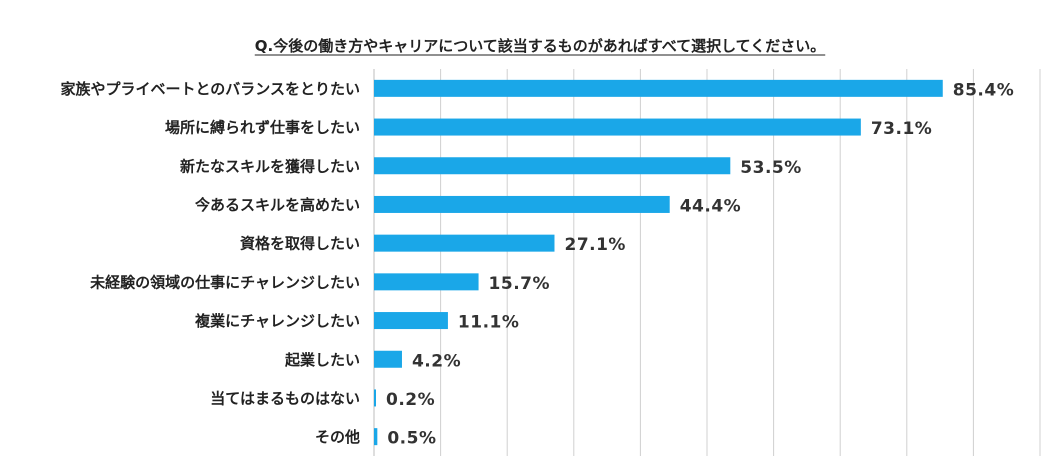 This screenshot has width=1059, height=470. Describe the element at coordinates (488, 323) in the screenshot. I see `value-label: 11.1%` at that location.